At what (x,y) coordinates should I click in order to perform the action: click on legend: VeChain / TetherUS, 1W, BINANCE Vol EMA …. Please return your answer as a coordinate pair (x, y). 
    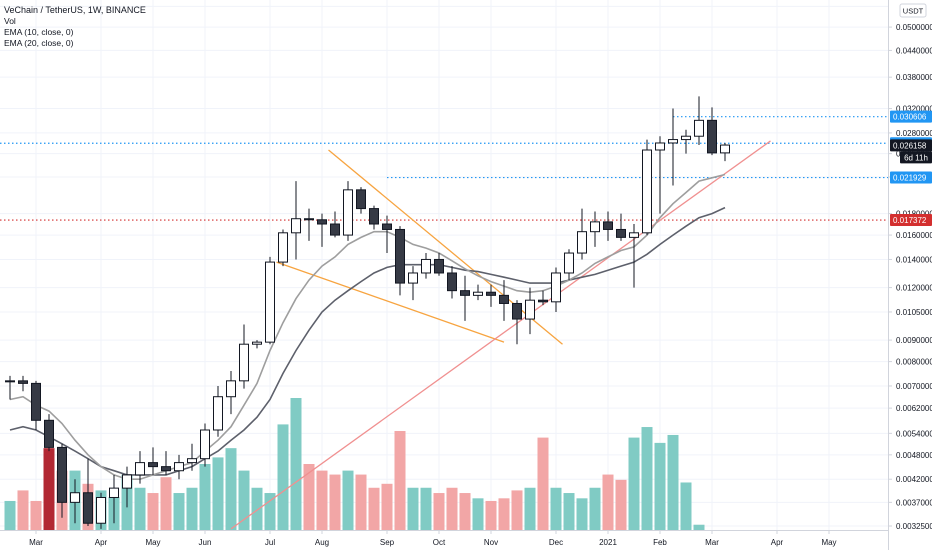
    Looking at the image, I should click on (75, 27).